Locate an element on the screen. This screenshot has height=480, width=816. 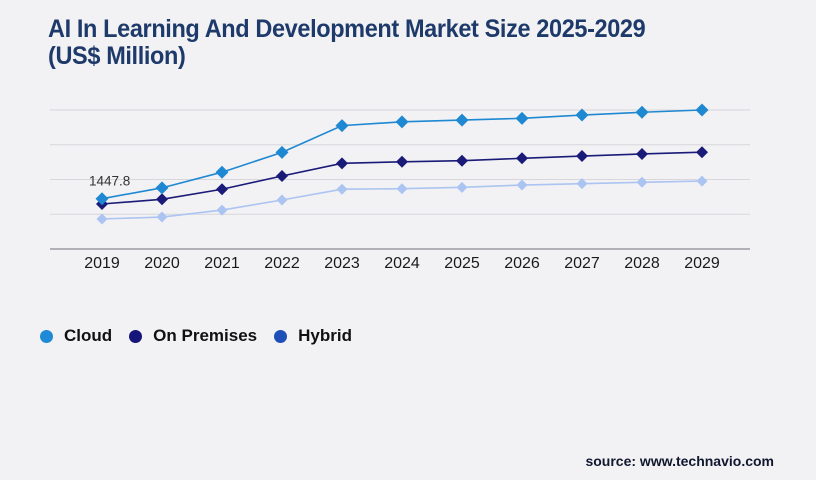
legend-marker-hybrid-icon is located at coordinates (281, 336).